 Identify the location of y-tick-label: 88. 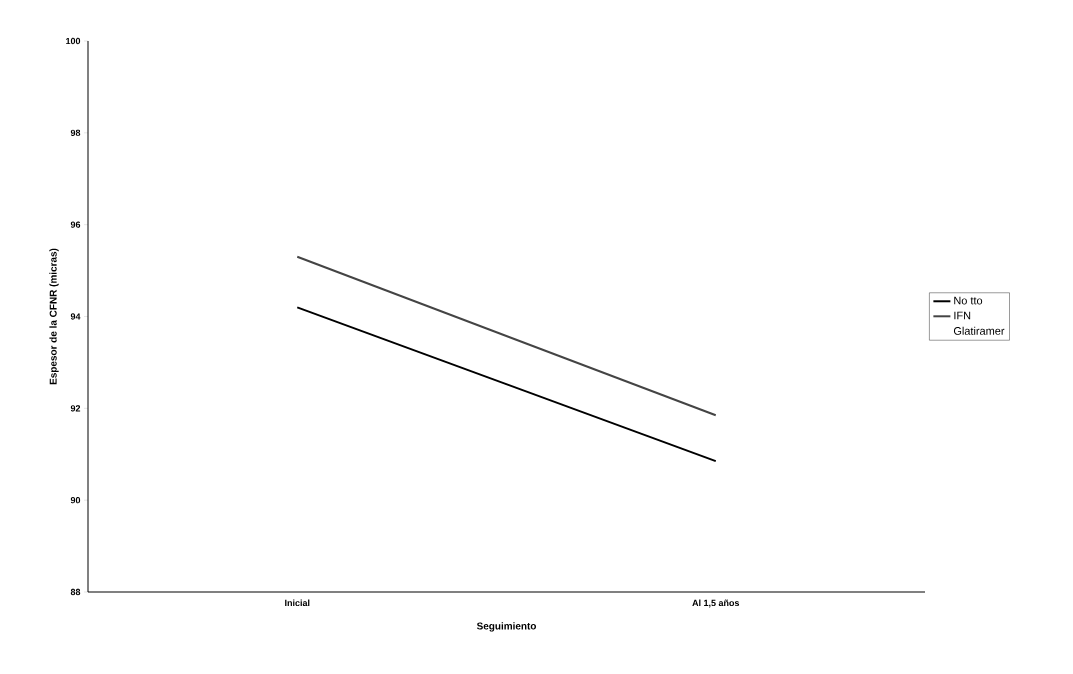
(75, 592).